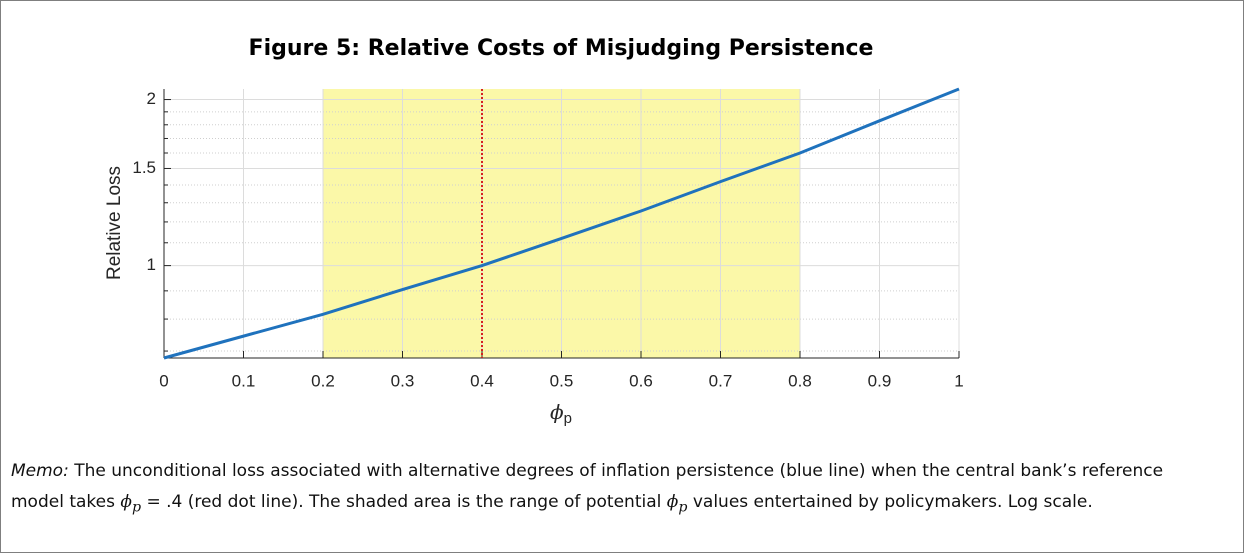  Describe the element at coordinates (880, 380) in the screenshot. I see `x-tick-label: 0.9` at that location.